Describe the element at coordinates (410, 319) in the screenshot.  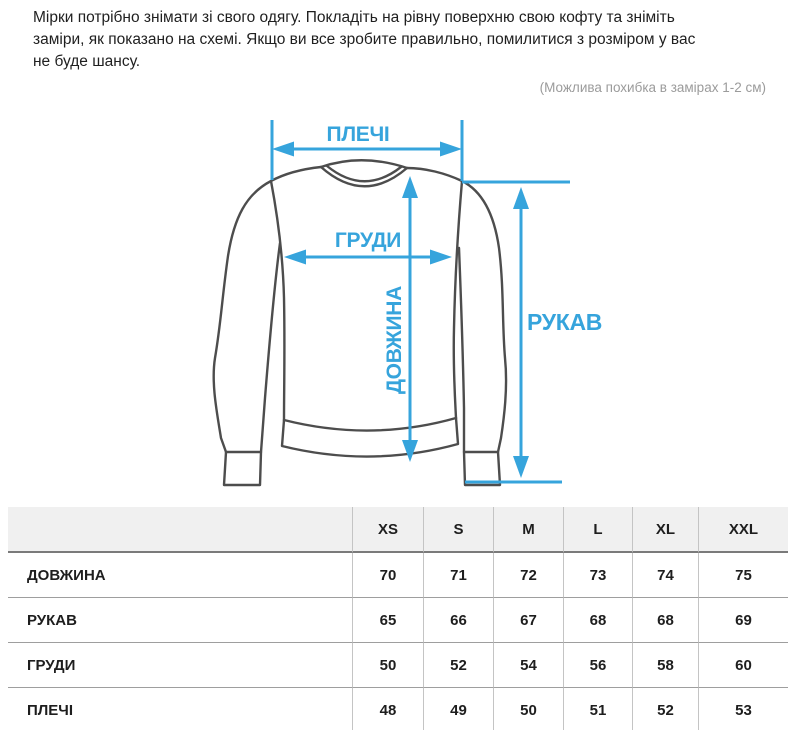
I see `length-measure-arrow` at that location.